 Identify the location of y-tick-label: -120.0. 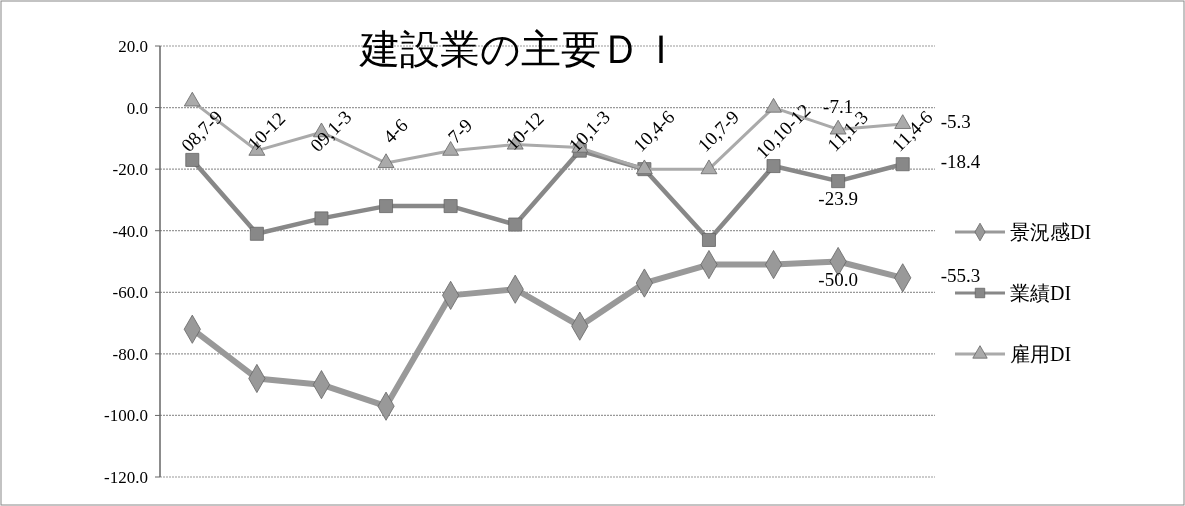
(126, 477).